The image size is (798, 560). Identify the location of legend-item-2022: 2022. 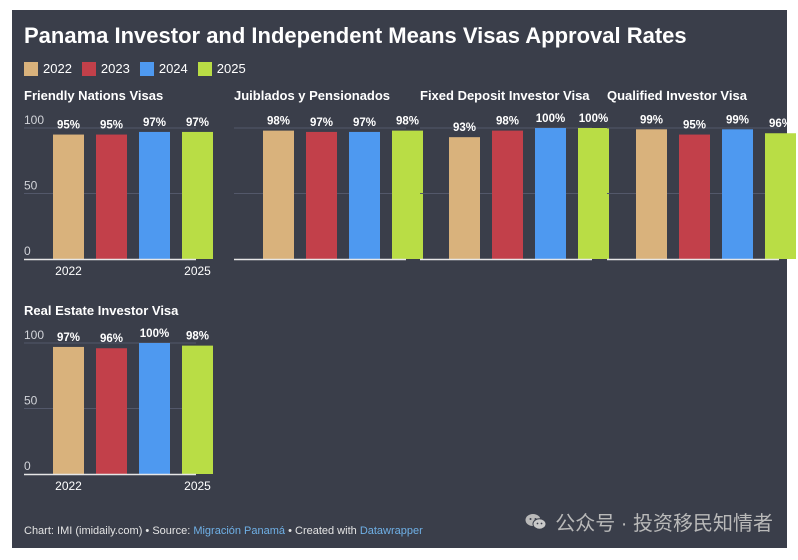
(48, 68).